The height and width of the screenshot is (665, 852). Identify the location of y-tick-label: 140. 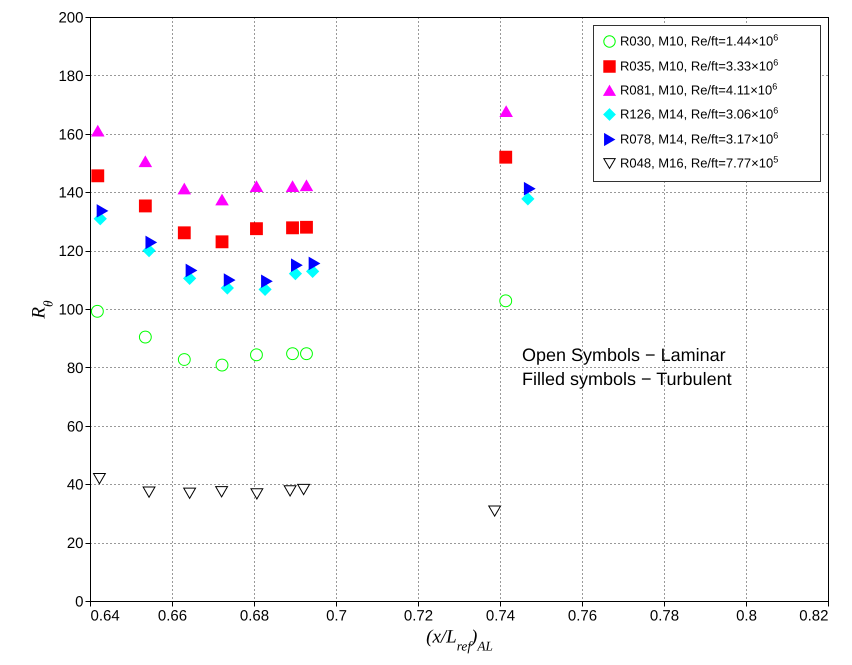
(71, 193).